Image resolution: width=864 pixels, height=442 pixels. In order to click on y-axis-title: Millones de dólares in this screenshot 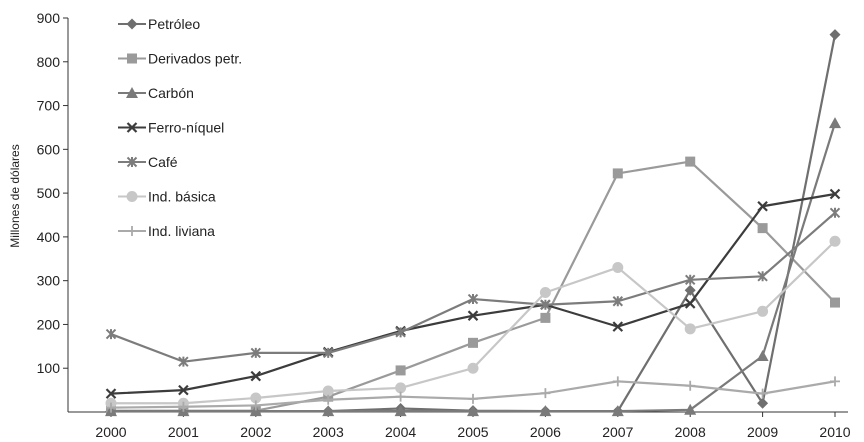, I will do `click(15, 195)`.